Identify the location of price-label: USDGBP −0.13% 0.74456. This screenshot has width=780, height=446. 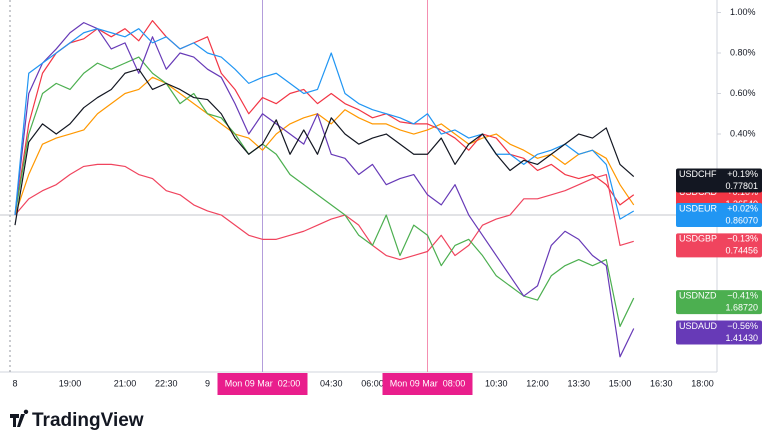
(719, 245).